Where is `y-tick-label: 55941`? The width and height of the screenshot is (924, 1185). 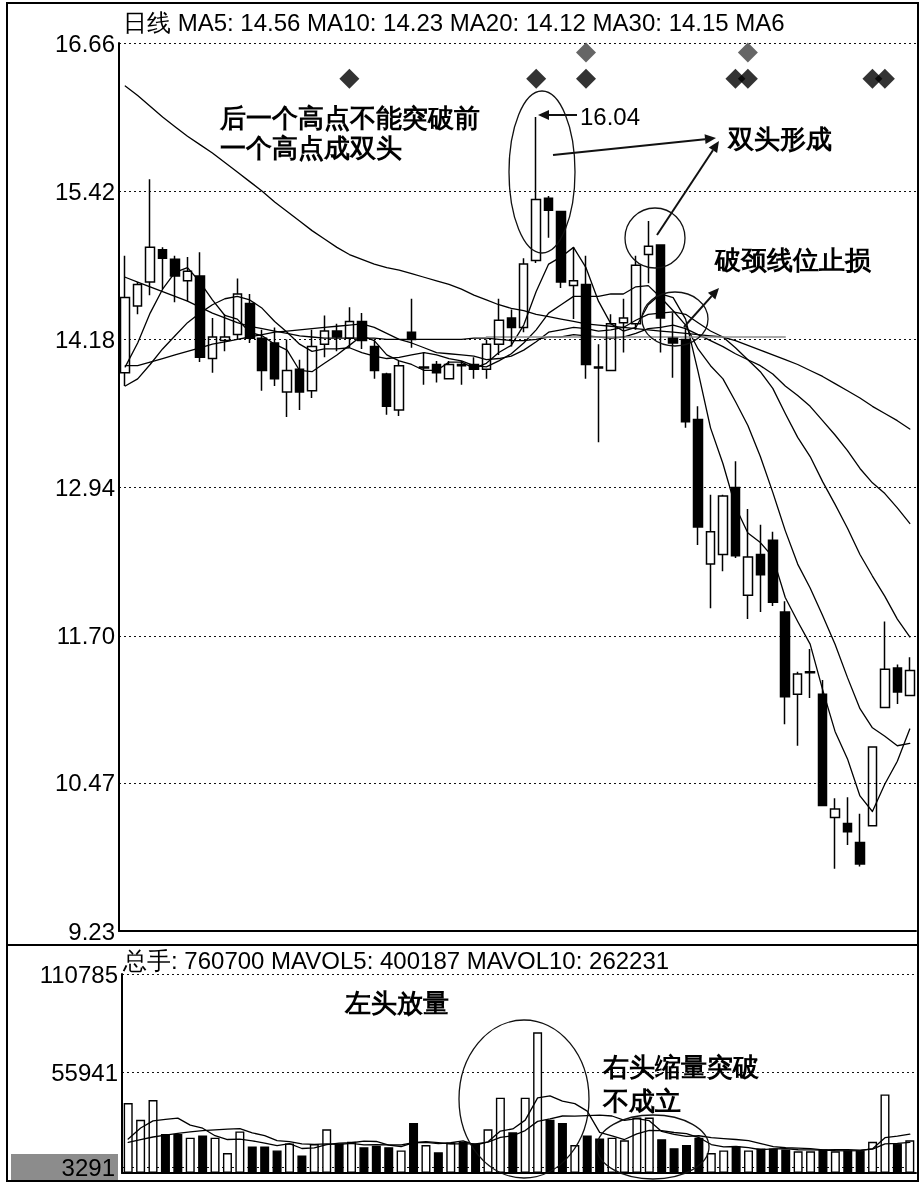
y-tick-label: 55941 is located at coordinates (84, 1072).